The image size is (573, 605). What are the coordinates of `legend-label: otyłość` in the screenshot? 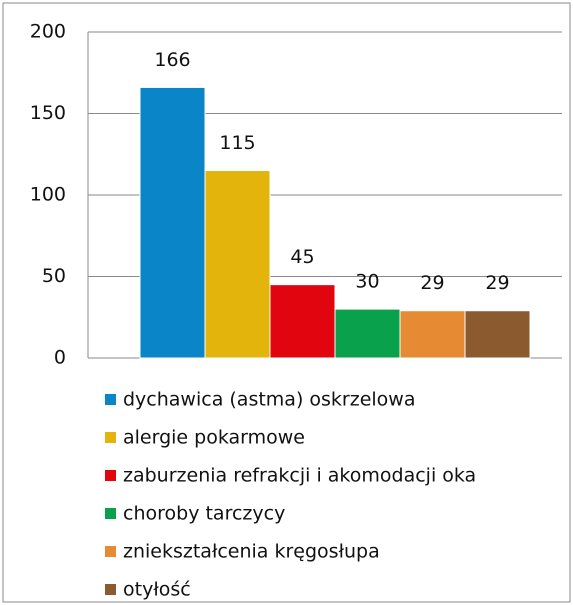 It's located at (157, 590).